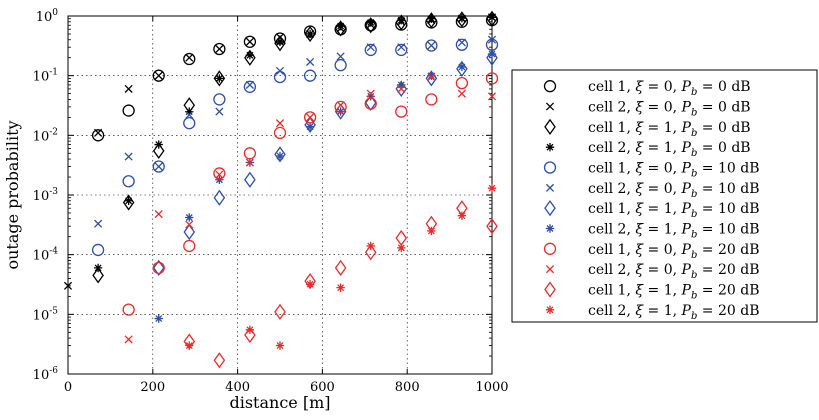 This screenshot has width=819, height=420. What do you see at coordinates (674, 190) in the screenshot?
I see `legend-label: cell 2, ξ = 0, Pb = 10 dB` at bounding box center [674, 190].